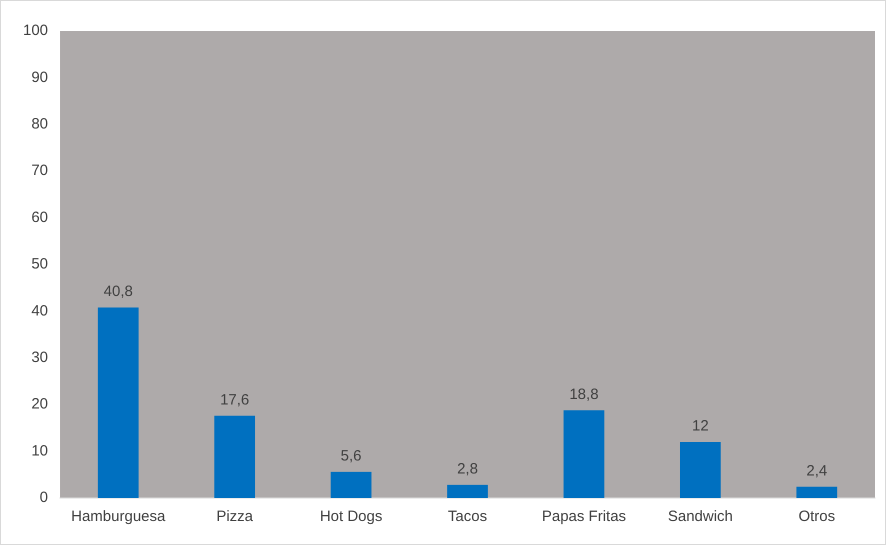 This screenshot has height=545, width=886. I want to click on x-tick-label: Hot Dogs, so click(351, 517).